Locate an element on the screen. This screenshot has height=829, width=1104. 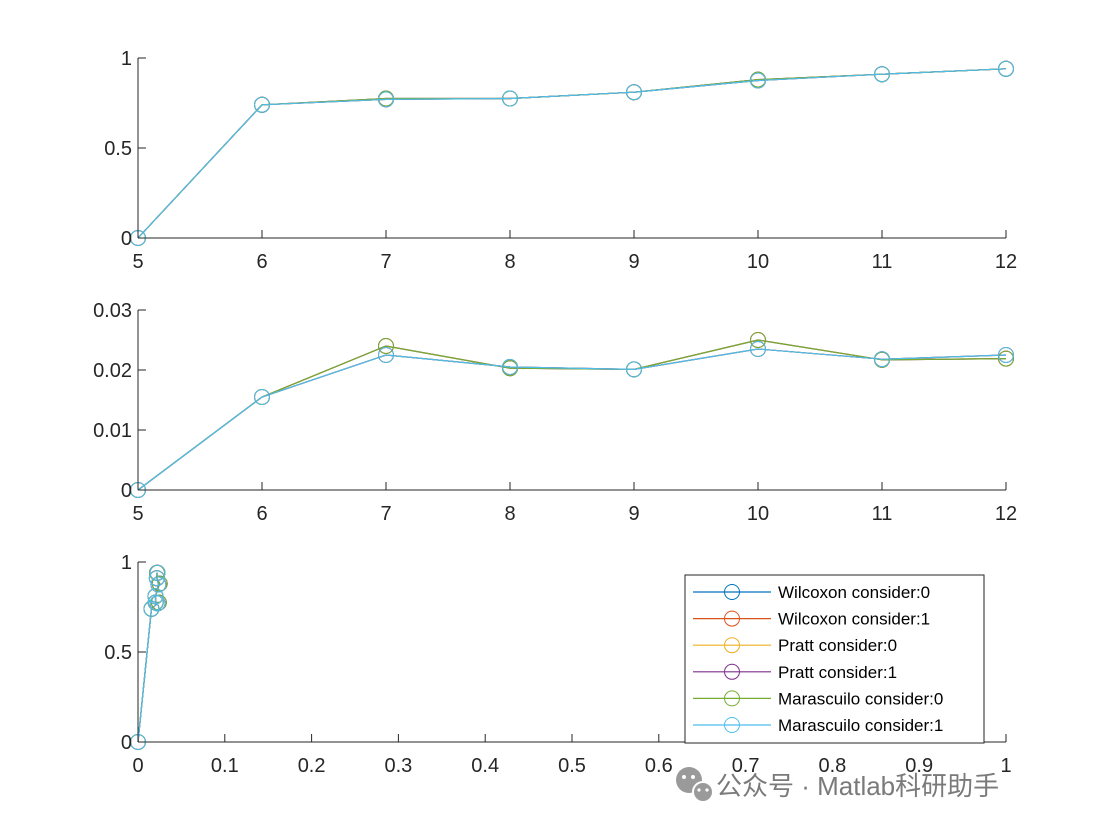
x-tick-label: 0.8 is located at coordinates (832, 766).